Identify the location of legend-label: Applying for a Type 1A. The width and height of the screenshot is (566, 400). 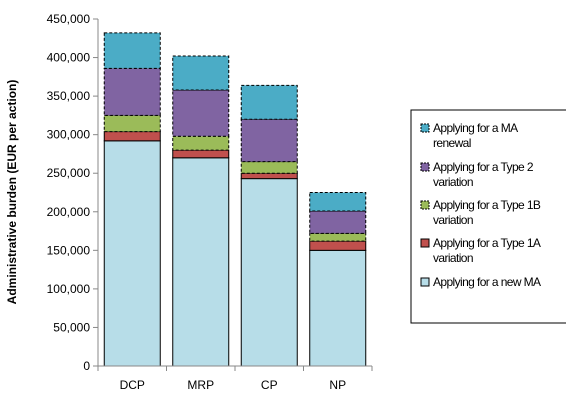
(487, 243).